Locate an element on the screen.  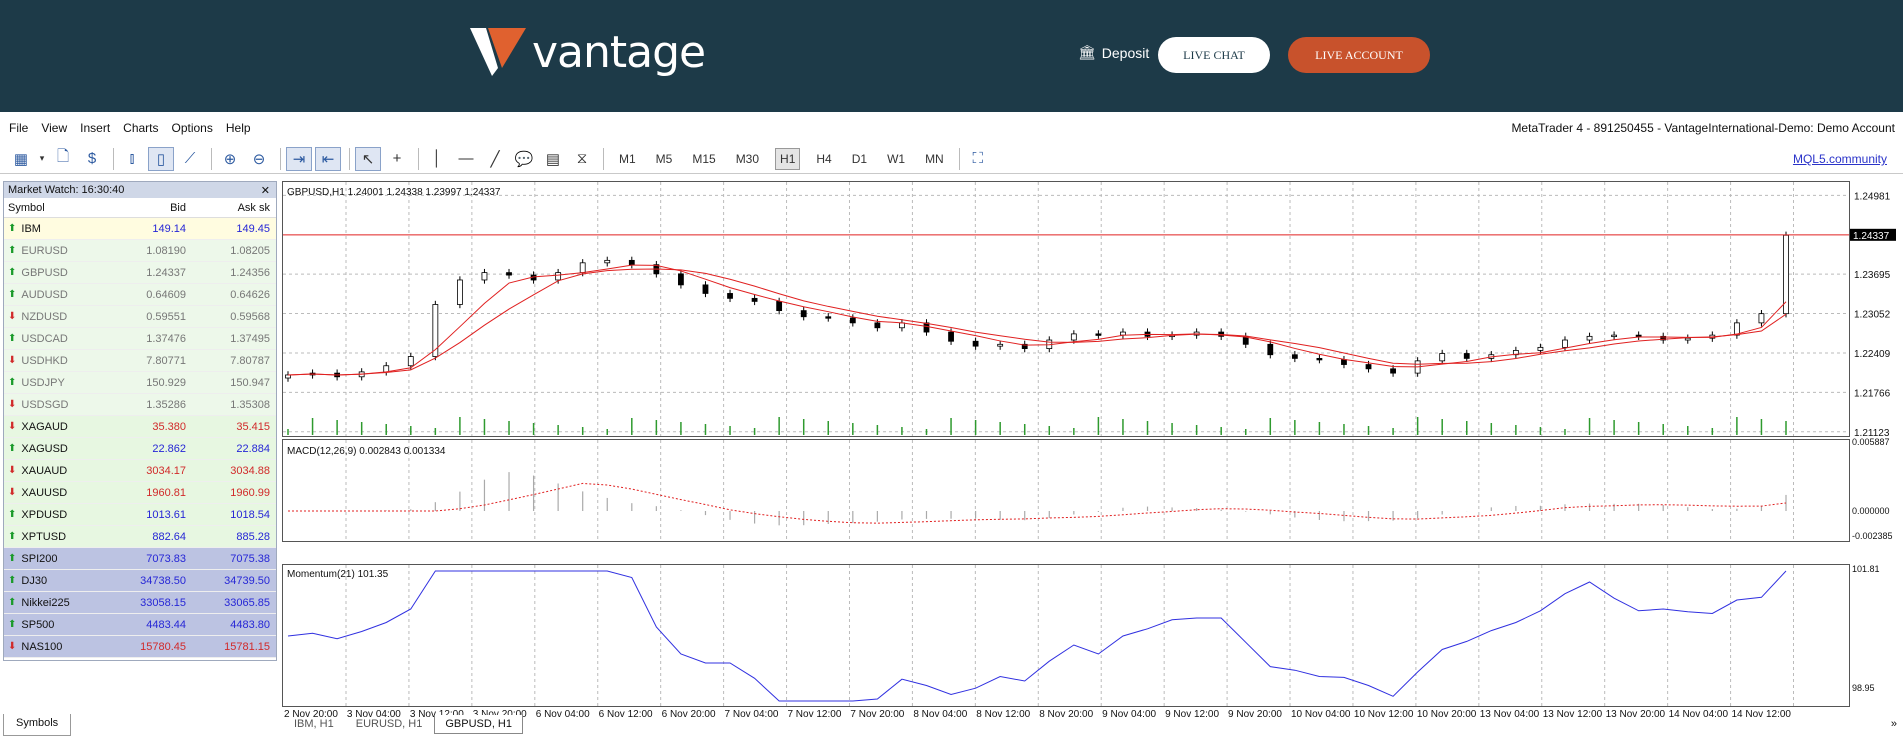
symbol-cell: ⬆ SP500 is located at coordinates (56, 625).